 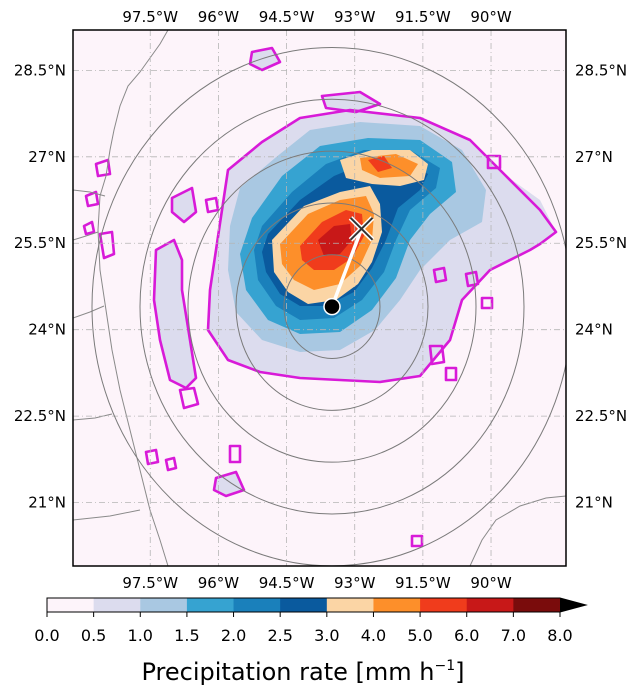 What do you see at coordinates (335, 240) in the screenshot?
I see `precip-layer-6.0` at bounding box center [335, 240].